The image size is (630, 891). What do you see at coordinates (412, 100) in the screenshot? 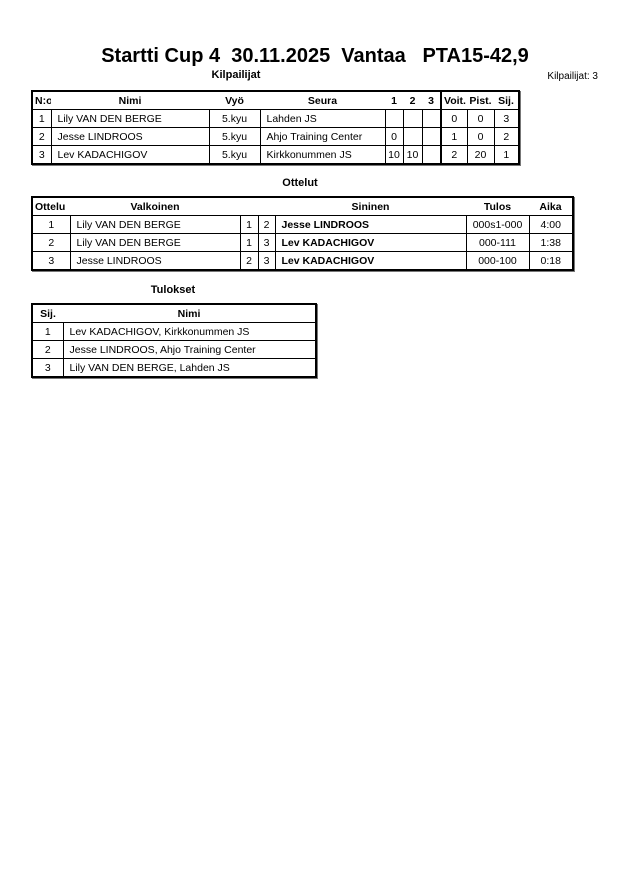
I see `column-header: 2` at bounding box center [412, 100].